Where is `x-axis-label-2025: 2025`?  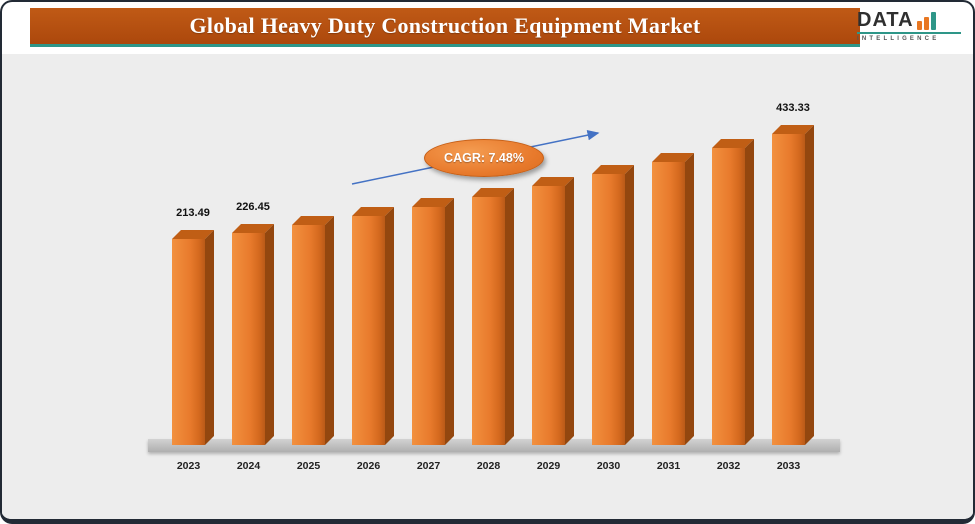 x-axis-label-2025: 2025 is located at coordinates (308, 466).